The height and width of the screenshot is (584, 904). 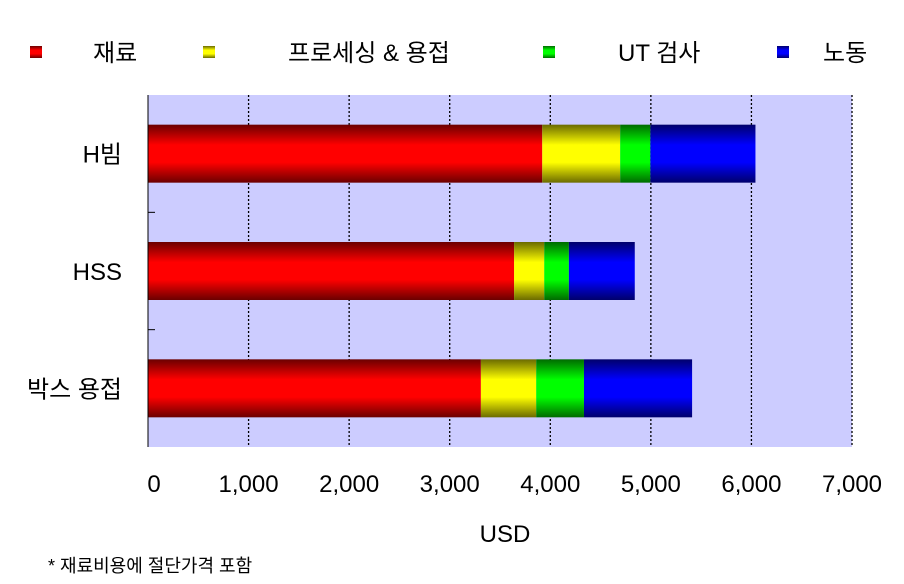 What do you see at coordinates (249, 484) in the screenshot?
I see `x-tick-label: 1,000` at bounding box center [249, 484].